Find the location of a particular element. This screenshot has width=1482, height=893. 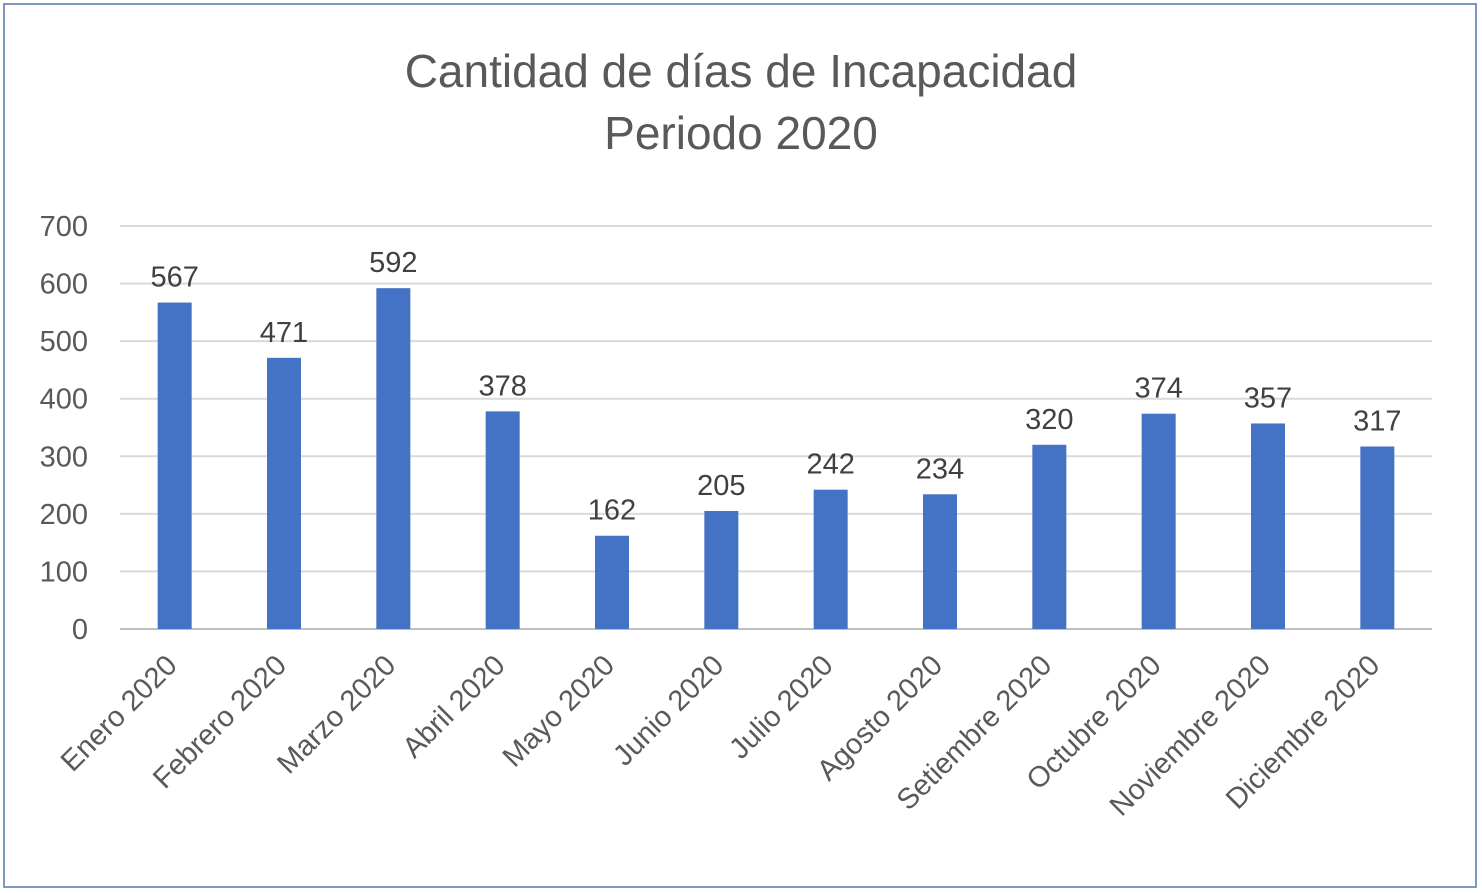

x-tick-label: Junio 2020 is located at coordinates (668, 710).